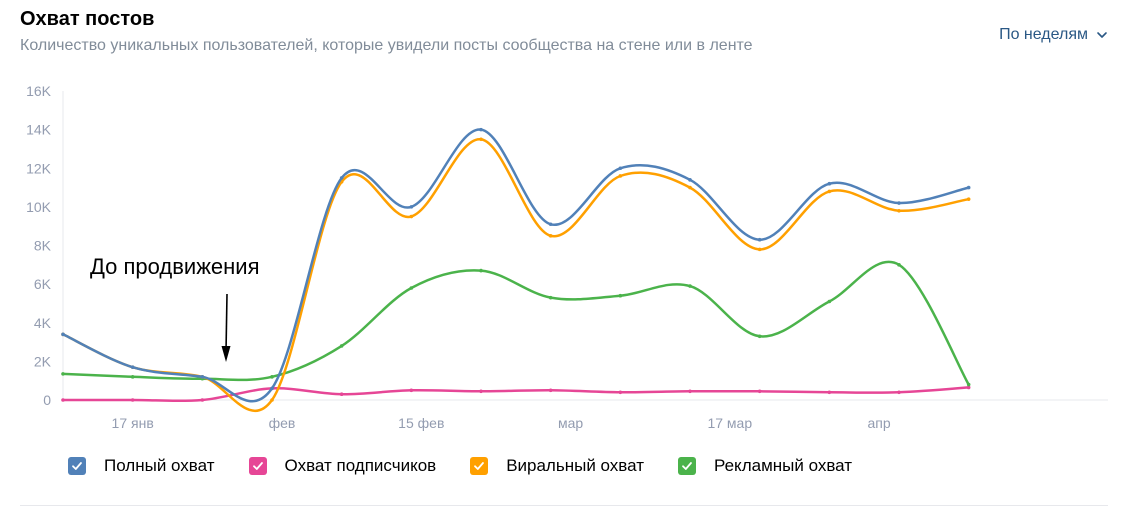 The image size is (1128, 511). Describe the element at coordinates (1102, 35) in the screenshot. I see `chevron-down-icon` at that location.